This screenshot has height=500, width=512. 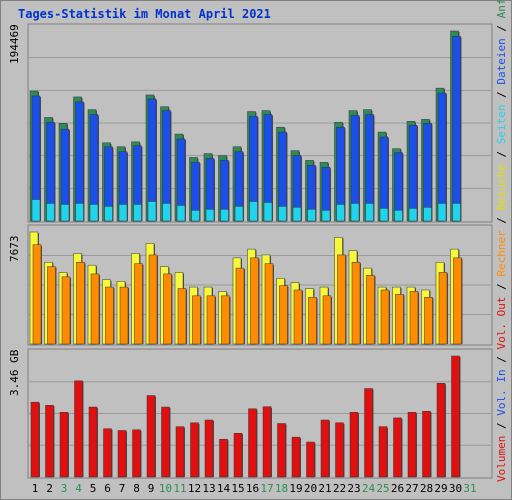 What do you see at coordinates (14, 249) in the screenshot?
I see `y-max-label-middle: 7673` at bounding box center [14, 249].